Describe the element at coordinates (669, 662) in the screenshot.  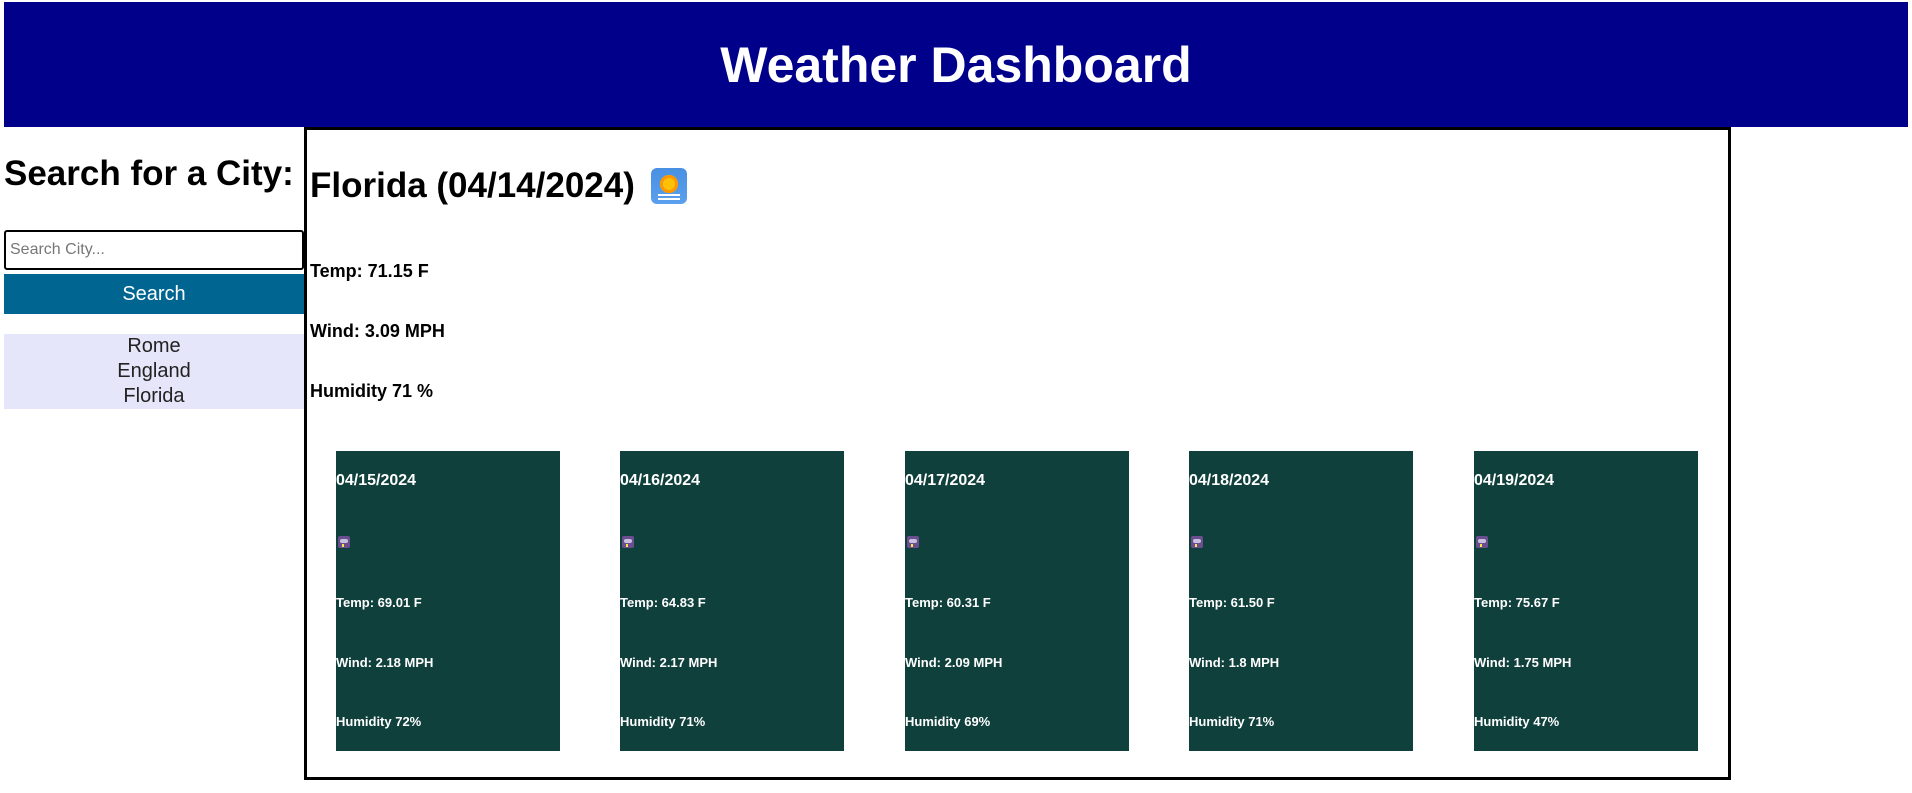
I see `forecast-wind: Wind: 2.17 MPH` at that location.